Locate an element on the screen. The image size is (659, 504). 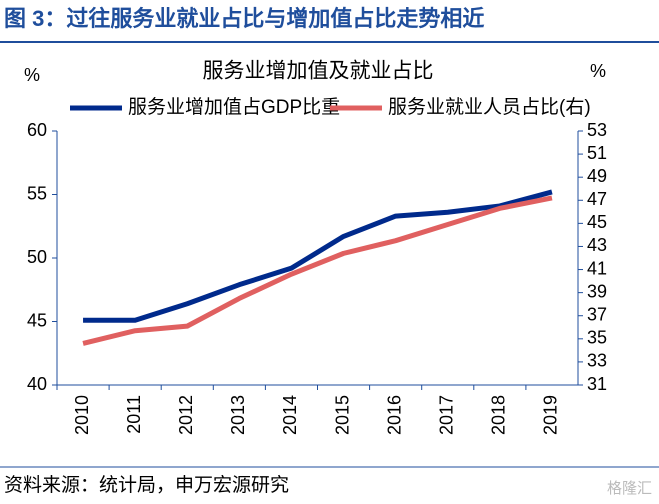
y-tick-label: 45 is located at coordinates (37, 320).